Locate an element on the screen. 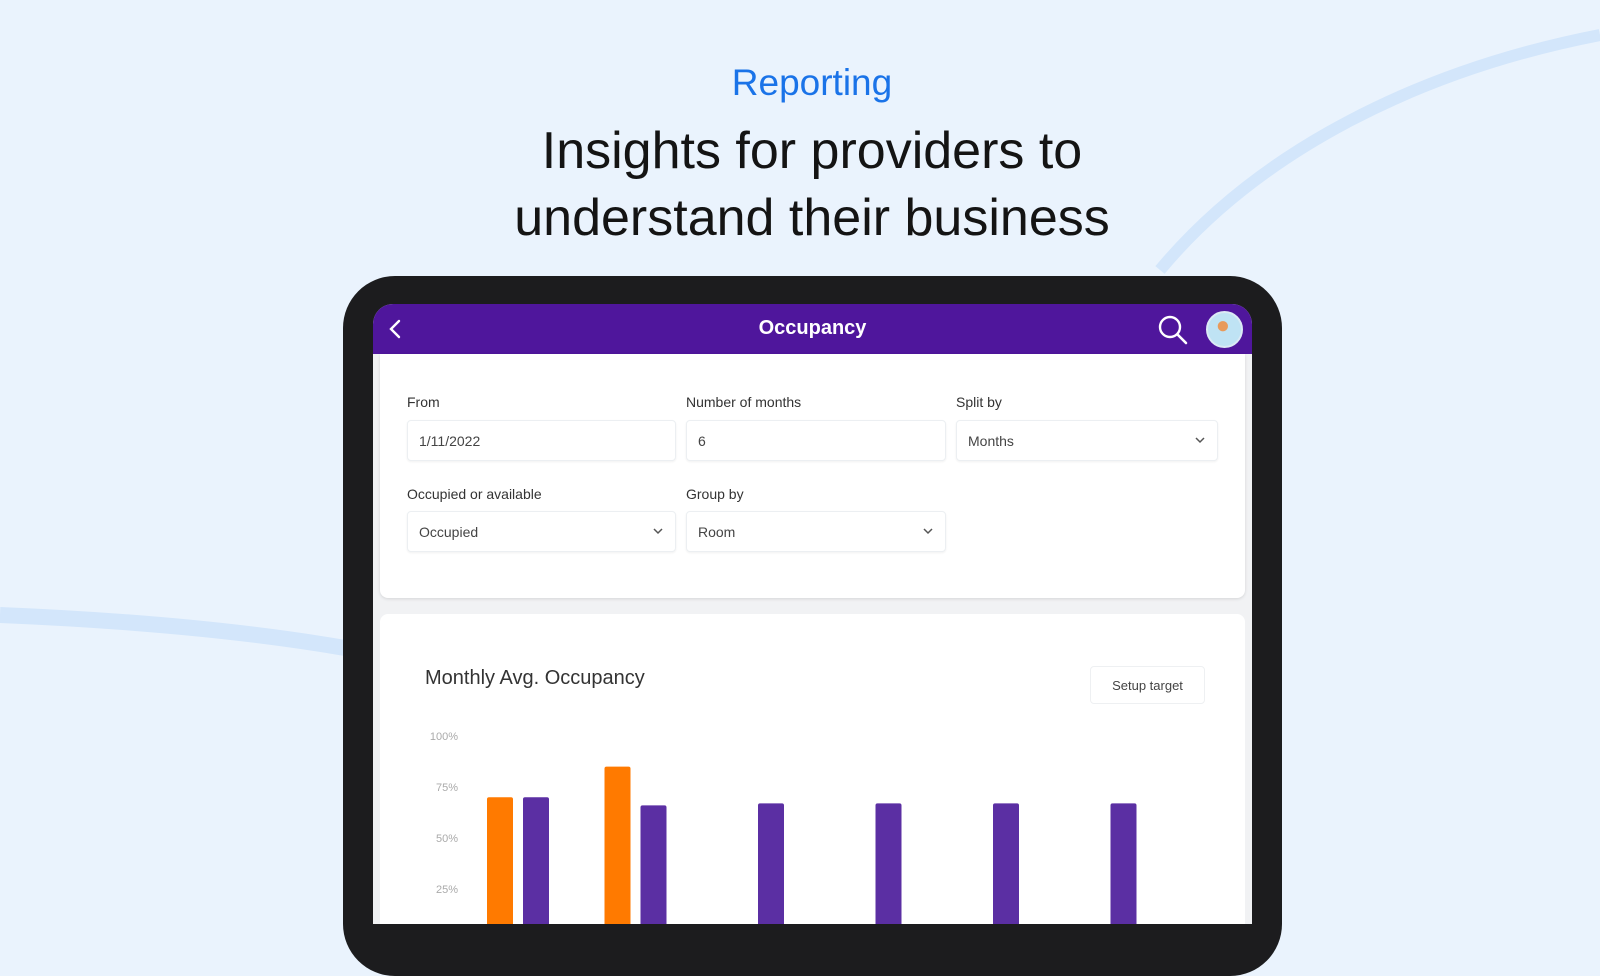 This screenshot has width=1600, height=976. group-by-select: Room is located at coordinates (816, 531).